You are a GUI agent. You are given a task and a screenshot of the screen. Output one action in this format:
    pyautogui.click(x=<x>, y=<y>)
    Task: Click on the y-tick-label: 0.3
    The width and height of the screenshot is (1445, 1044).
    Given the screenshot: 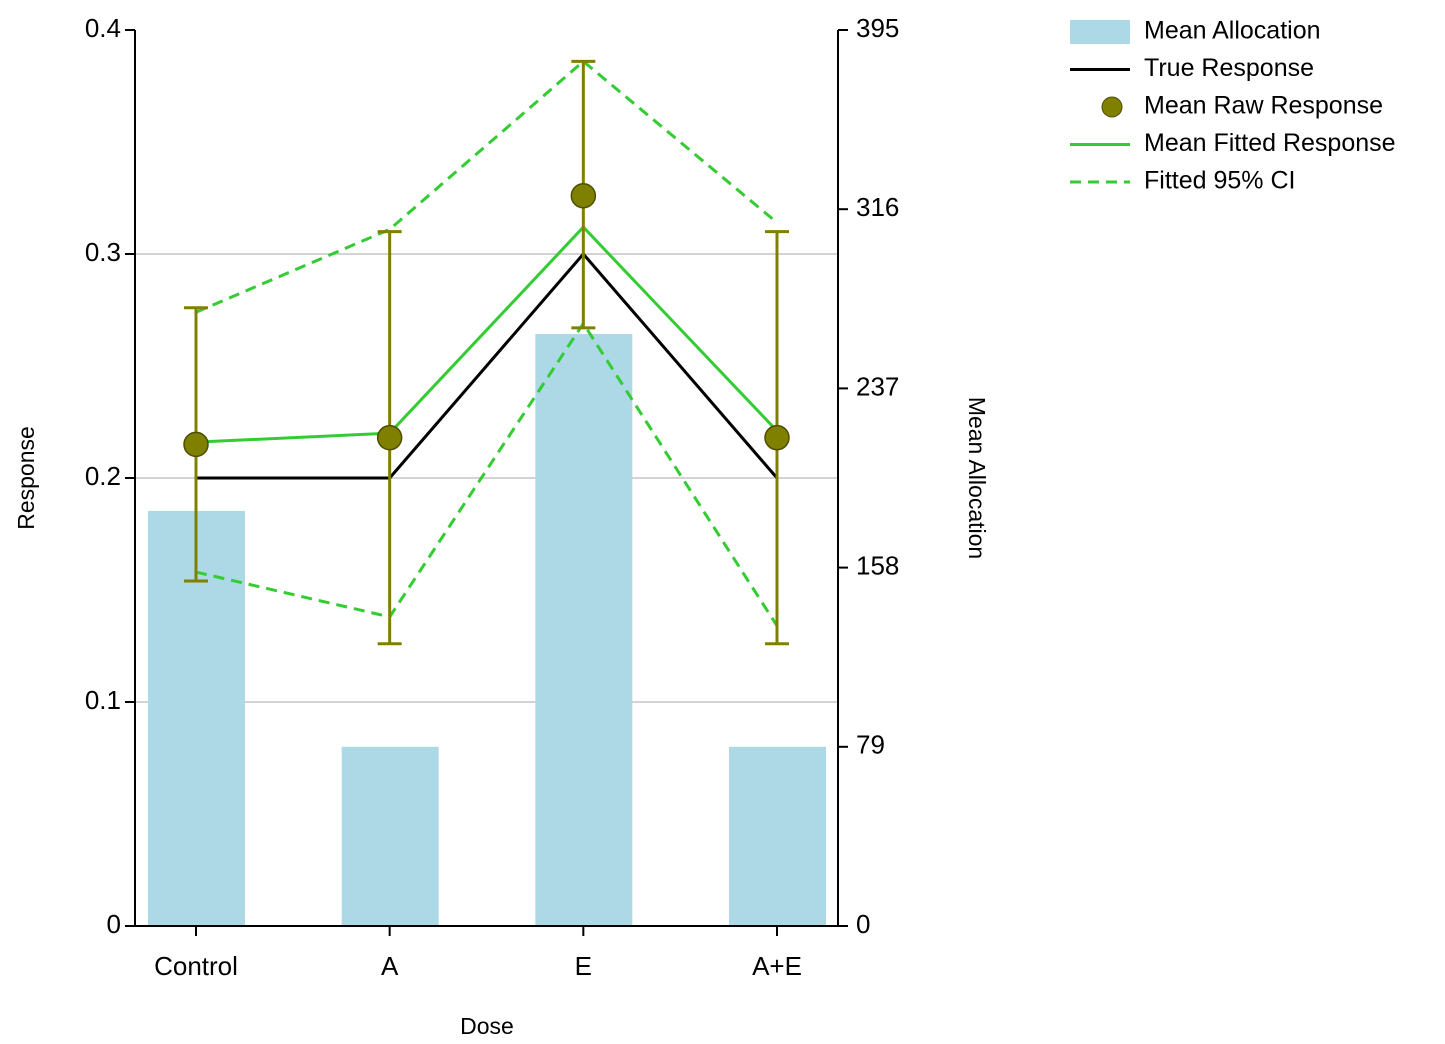 What is the action you would take?
    pyautogui.click(x=103, y=252)
    